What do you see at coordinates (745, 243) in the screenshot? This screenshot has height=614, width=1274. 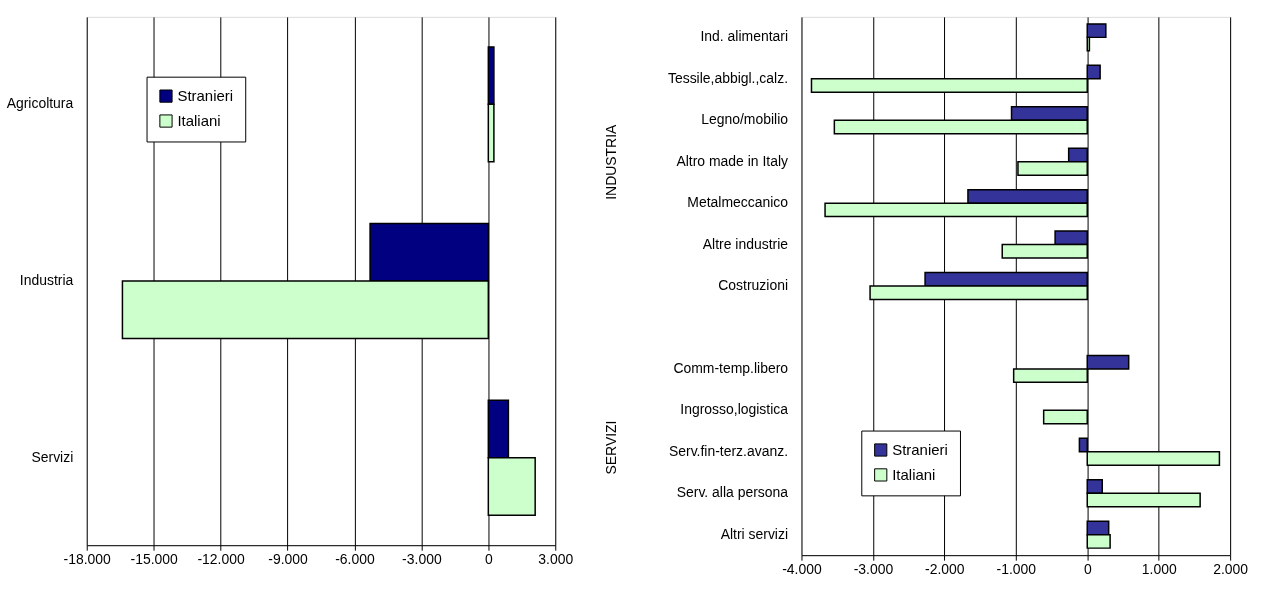 I see `y-tick-label: Altre industrie` at bounding box center [745, 243].